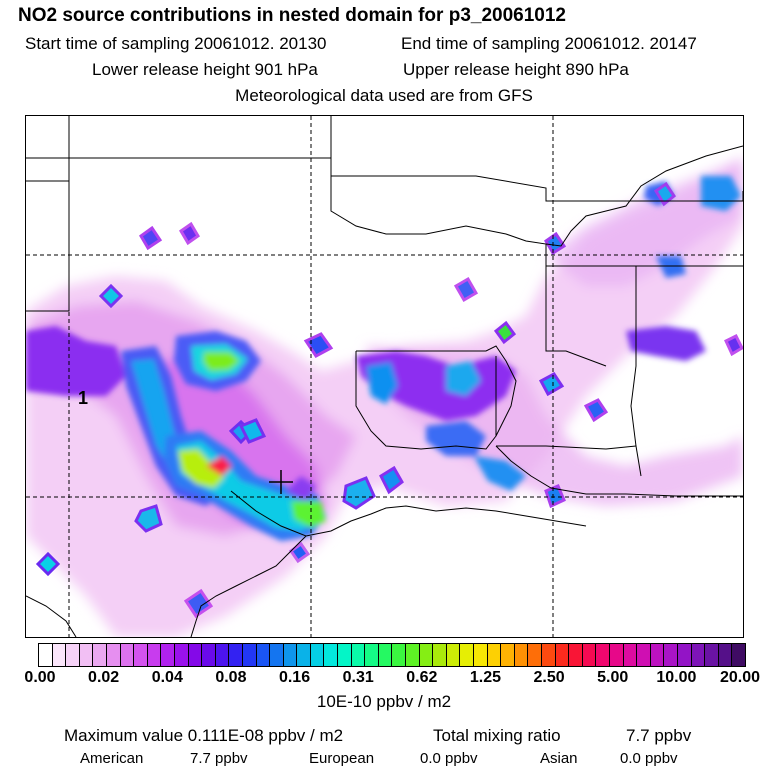 This screenshot has width=768, height=768. I want to click on color-scale-tick-label: 0.08, so click(231, 677).